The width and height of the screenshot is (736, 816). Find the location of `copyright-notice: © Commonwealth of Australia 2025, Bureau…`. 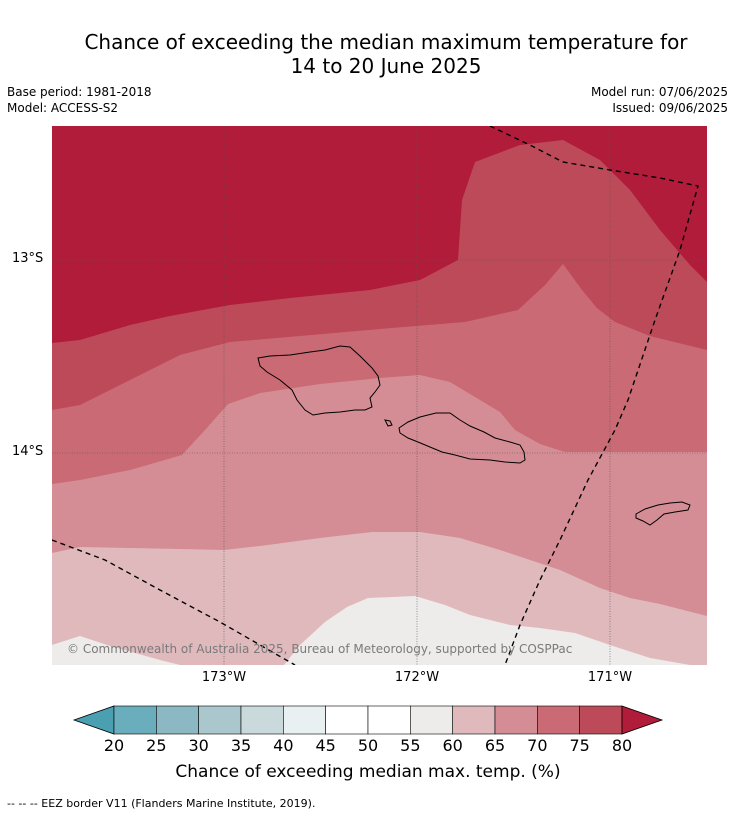

copyright-notice: © Commonwealth of Australia 2025, Bureau… is located at coordinates (320, 649).